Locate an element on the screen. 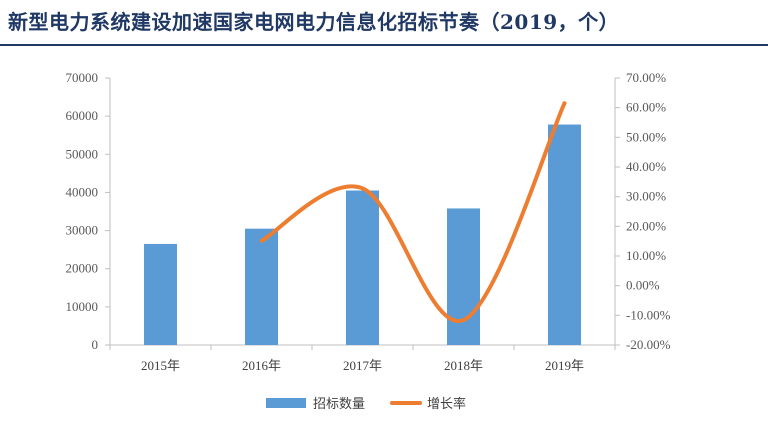 The width and height of the screenshot is (768, 427). y-left-tick-label: 70000 is located at coordinates (82, 77).